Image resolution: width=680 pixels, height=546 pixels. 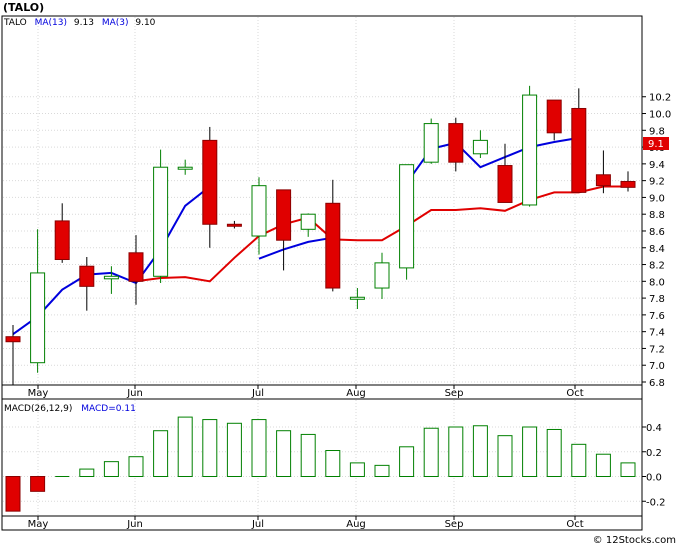 I want to click on macd-tick-label: 0.2, so click(x=654, y=453).